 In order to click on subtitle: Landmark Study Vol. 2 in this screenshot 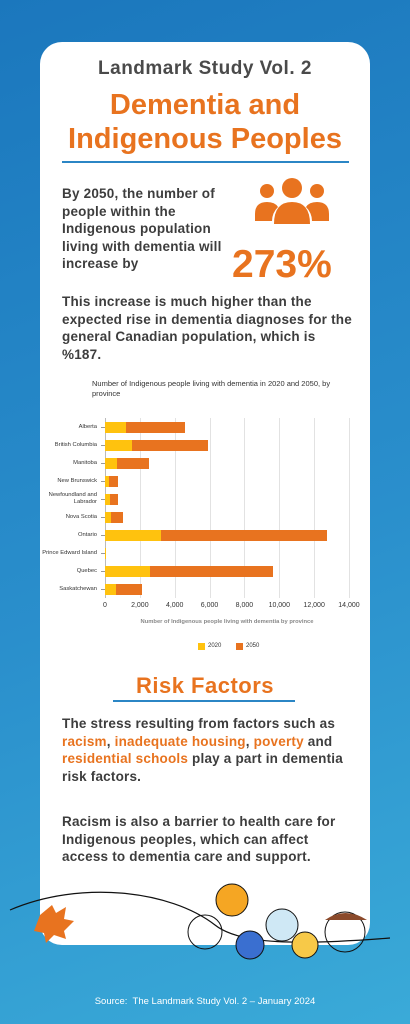, I will do `click(205, 68)`.